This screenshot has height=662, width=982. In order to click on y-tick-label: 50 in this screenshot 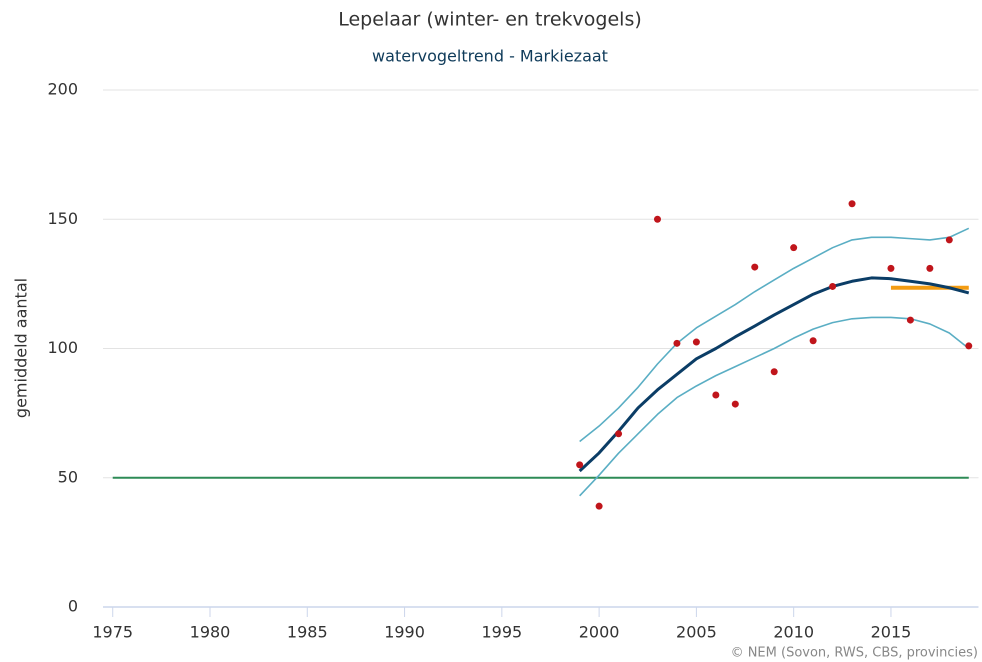, I will do `click(68, 476)`.